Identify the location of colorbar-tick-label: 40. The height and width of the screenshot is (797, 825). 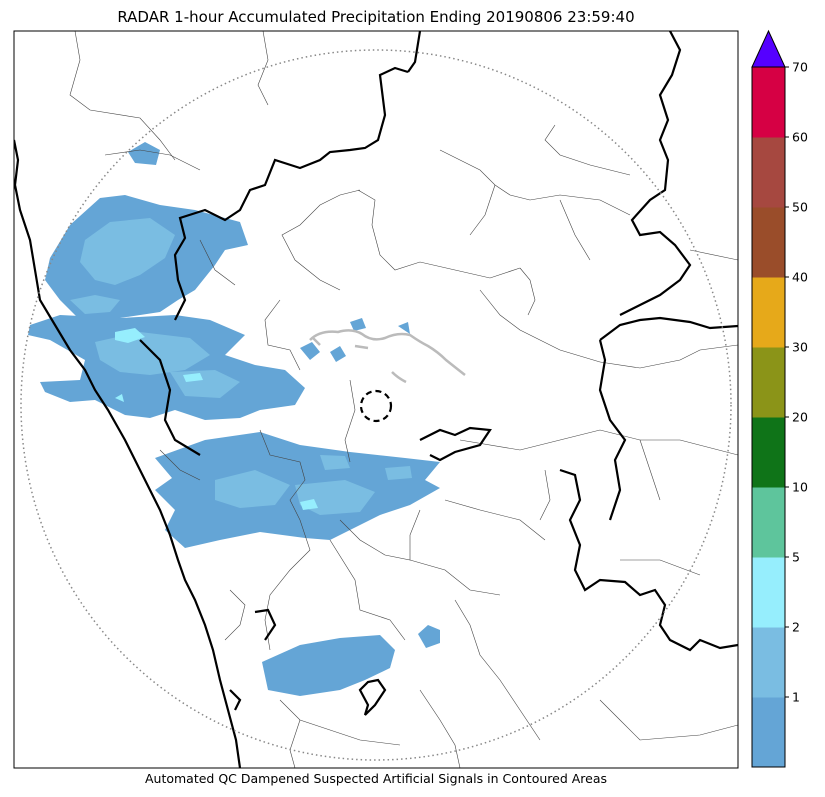
(800, 277).